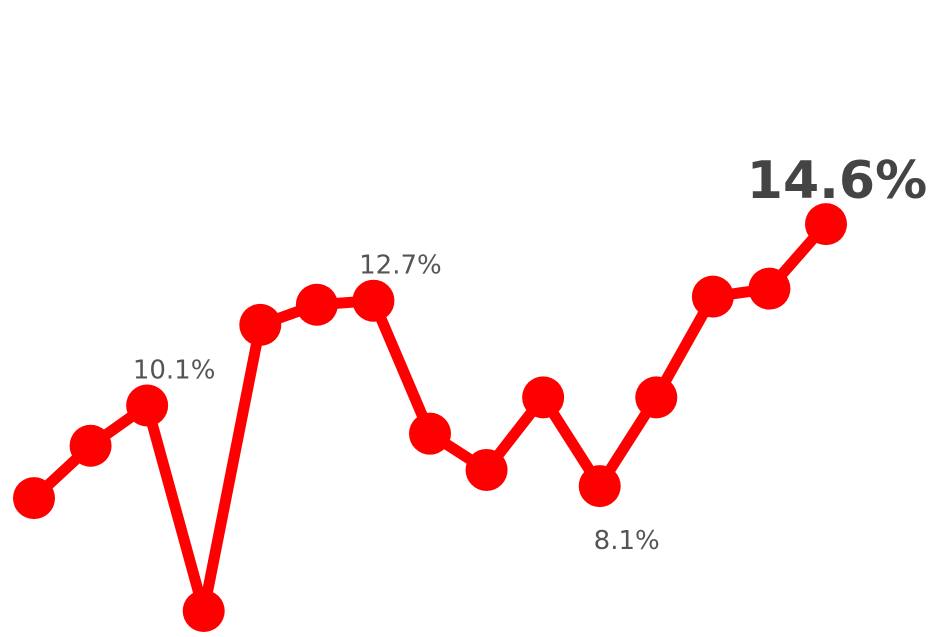 This screenshot has width=931, height=637. I want to click on data-label-3: 10.1%, so click(174, 370).